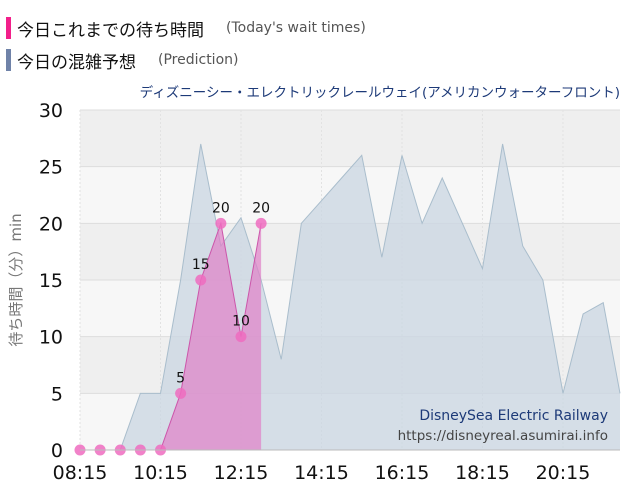  Describe the element at coordinates (171, 336) in the screenshot. I see `today-area` at that location.